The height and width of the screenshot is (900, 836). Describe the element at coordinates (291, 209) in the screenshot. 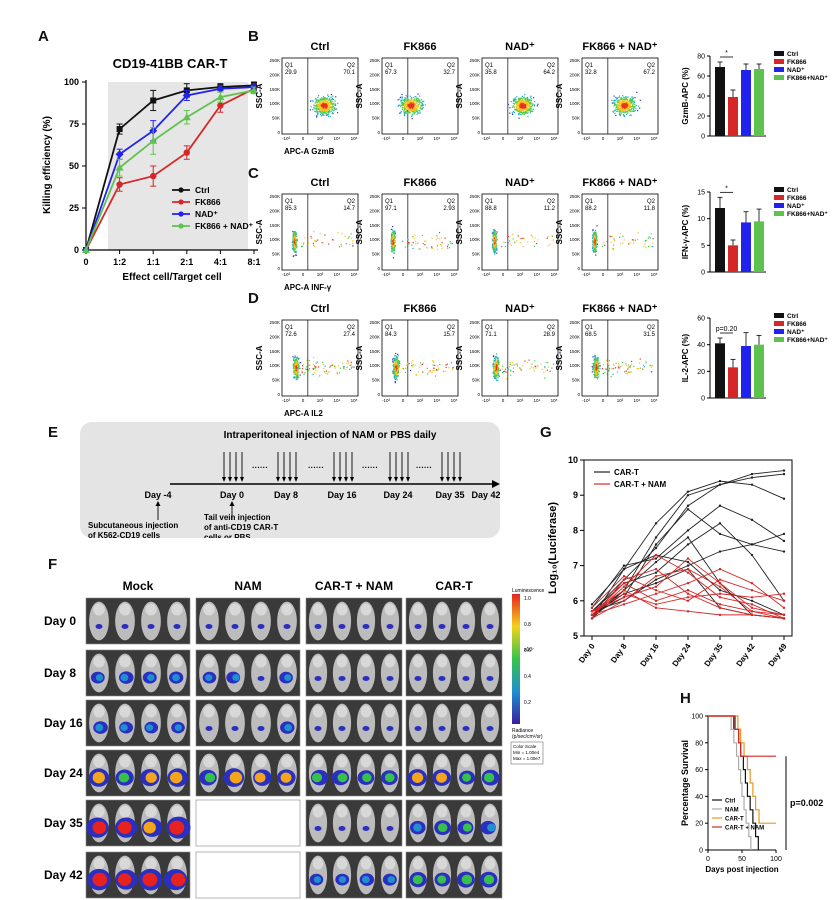

I see `flow-q1-value: 85.3` at that location.